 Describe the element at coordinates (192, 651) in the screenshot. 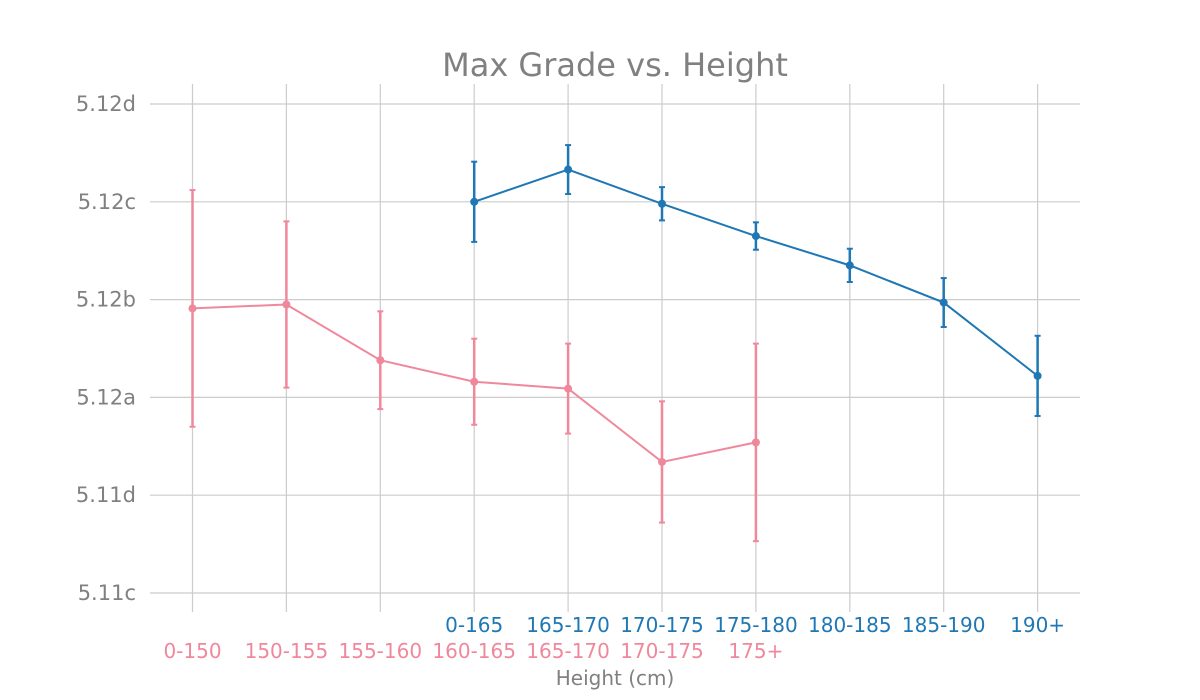

I see `x-tick-label: 0-150` at that location.